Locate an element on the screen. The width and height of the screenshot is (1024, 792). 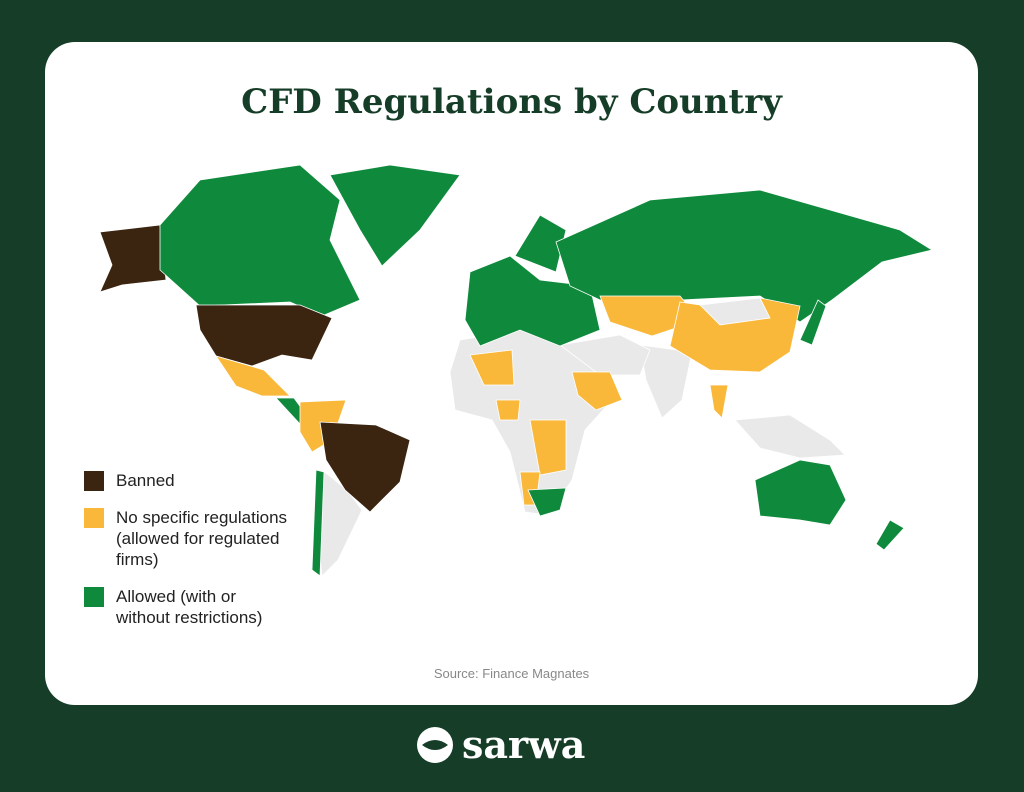
saudi-arabia is located at coordinates (597, 391).